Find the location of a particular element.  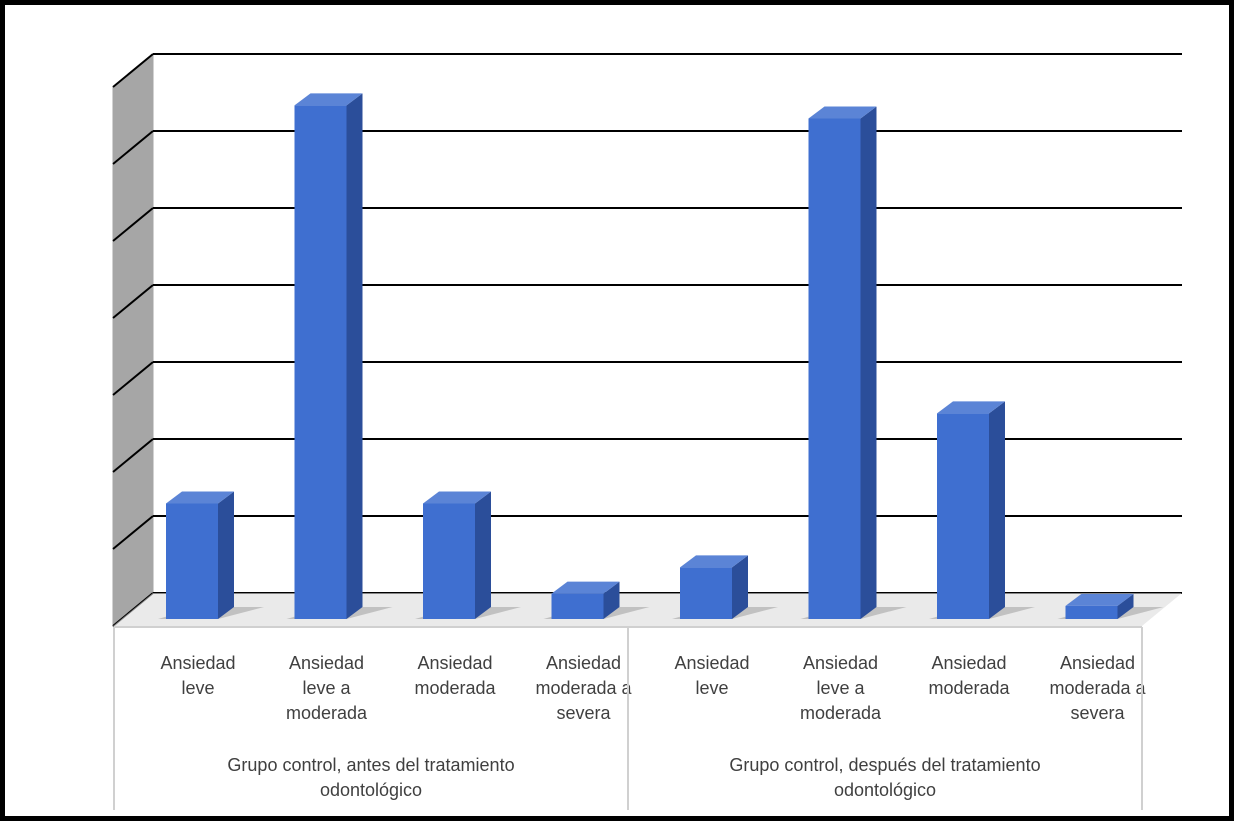

side-wall is located at coordinates (133, 340).